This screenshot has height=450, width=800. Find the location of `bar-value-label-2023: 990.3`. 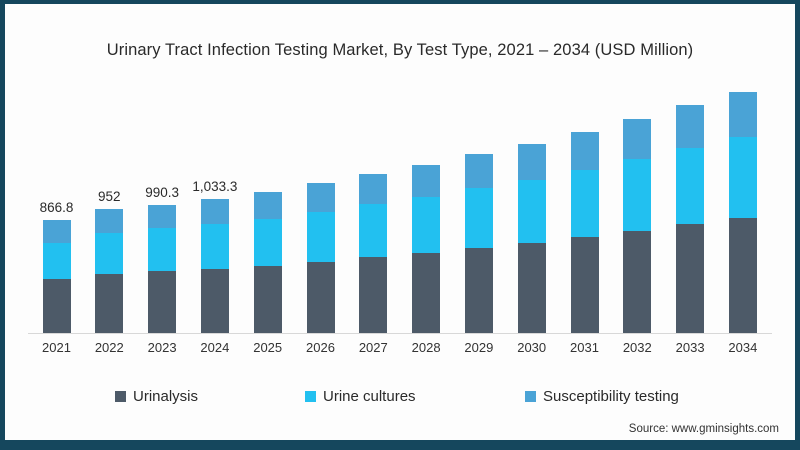

bar-value-label-2023: 990.3 is located at coordinates (162, 192).